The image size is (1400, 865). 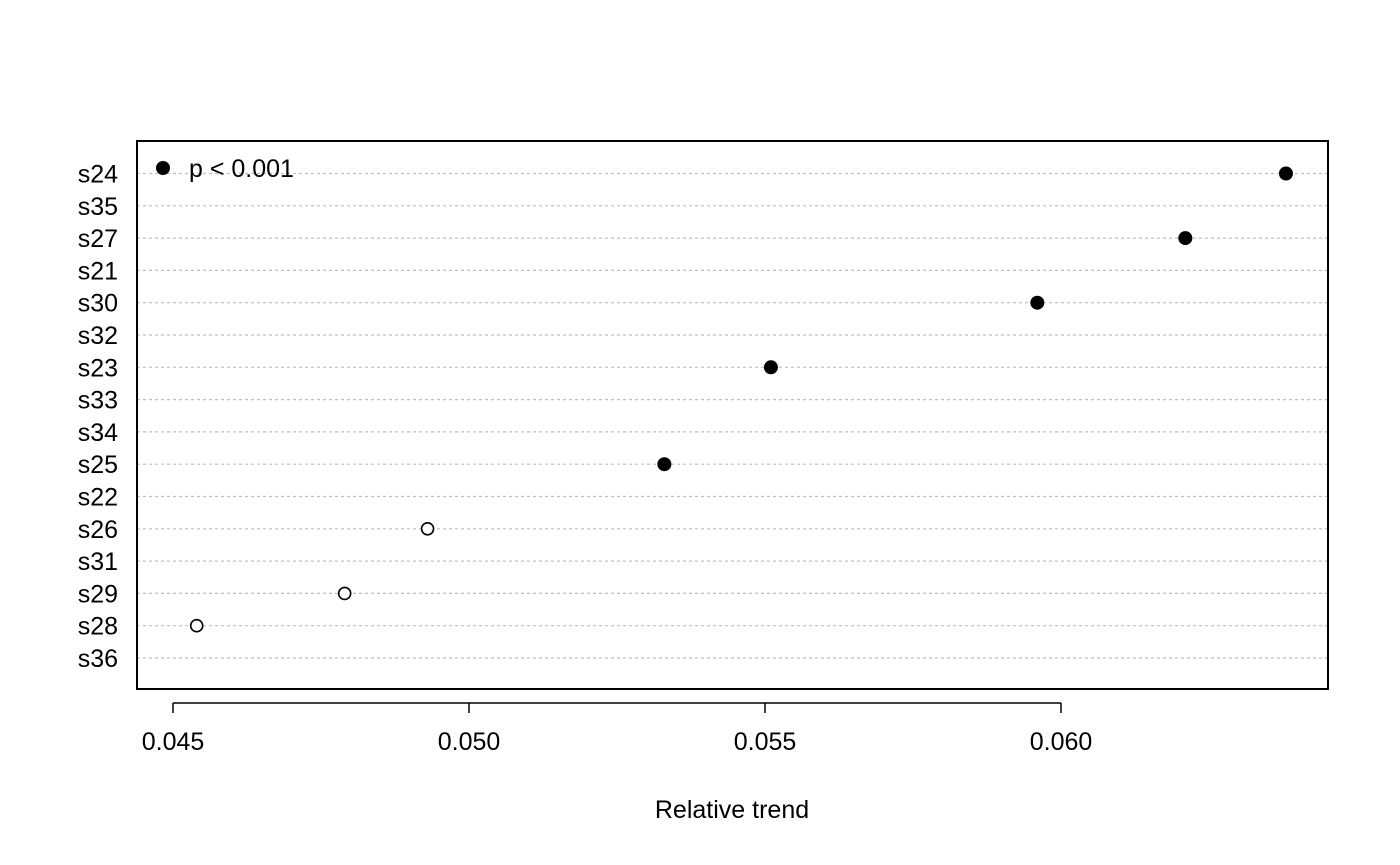 What do you see at coordinates (98, 368) in the screenshot?
I see `category-label-s23: s23` at bounding box center [98, 368].